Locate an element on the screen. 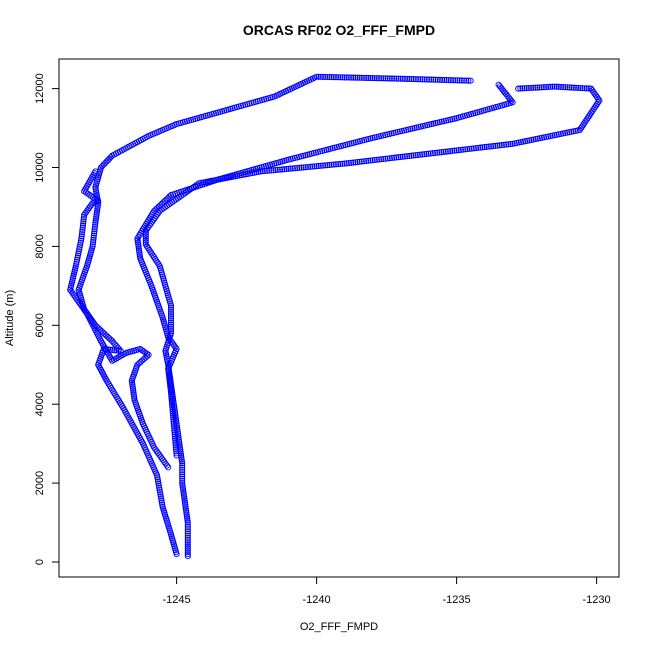 The height and width of the screenshot is (650, 650). y-axis-label: Altitude (m) is located at coordinates (10, 318).